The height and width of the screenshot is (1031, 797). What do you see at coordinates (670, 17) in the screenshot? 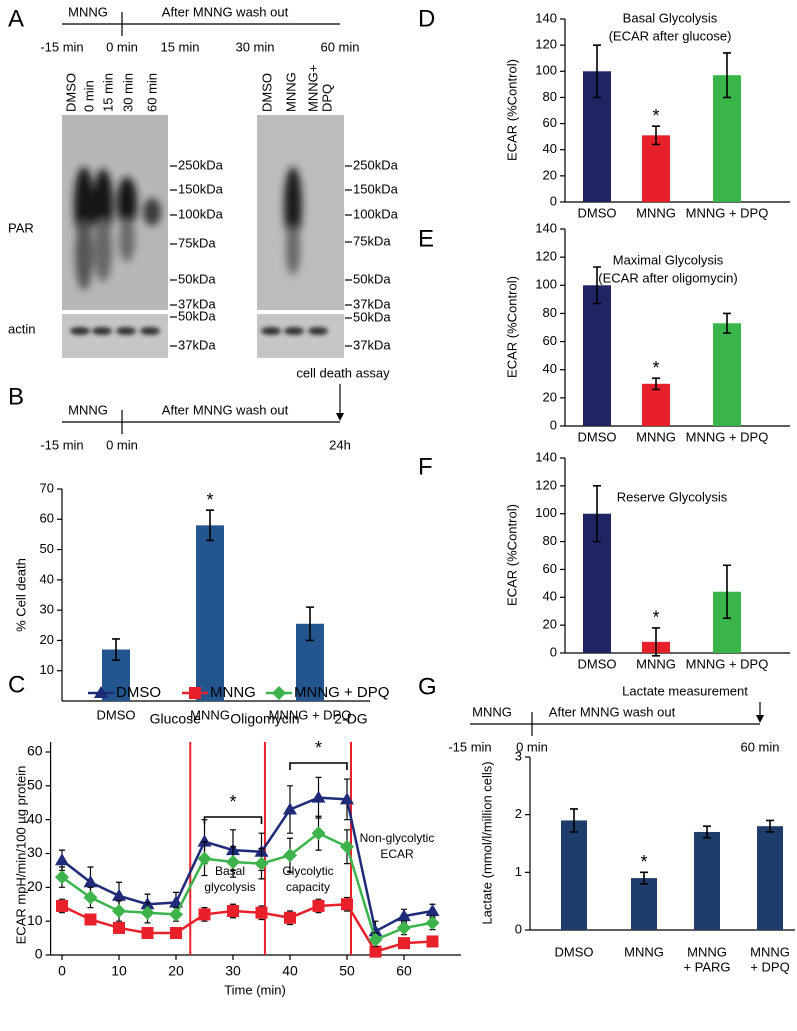
I see `chart-title: Basal Glycolysis` at bounding box center [670, 17].